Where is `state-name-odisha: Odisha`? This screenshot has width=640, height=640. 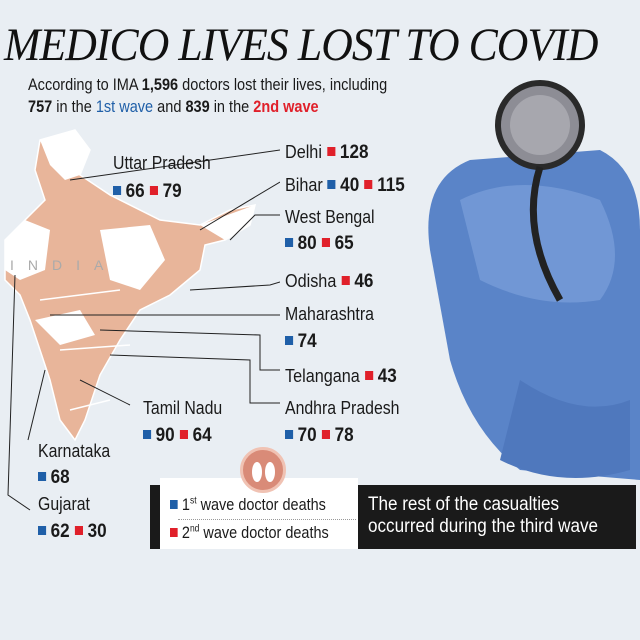 state-name-odisha: Odisha is located at coordinates (311, 281).